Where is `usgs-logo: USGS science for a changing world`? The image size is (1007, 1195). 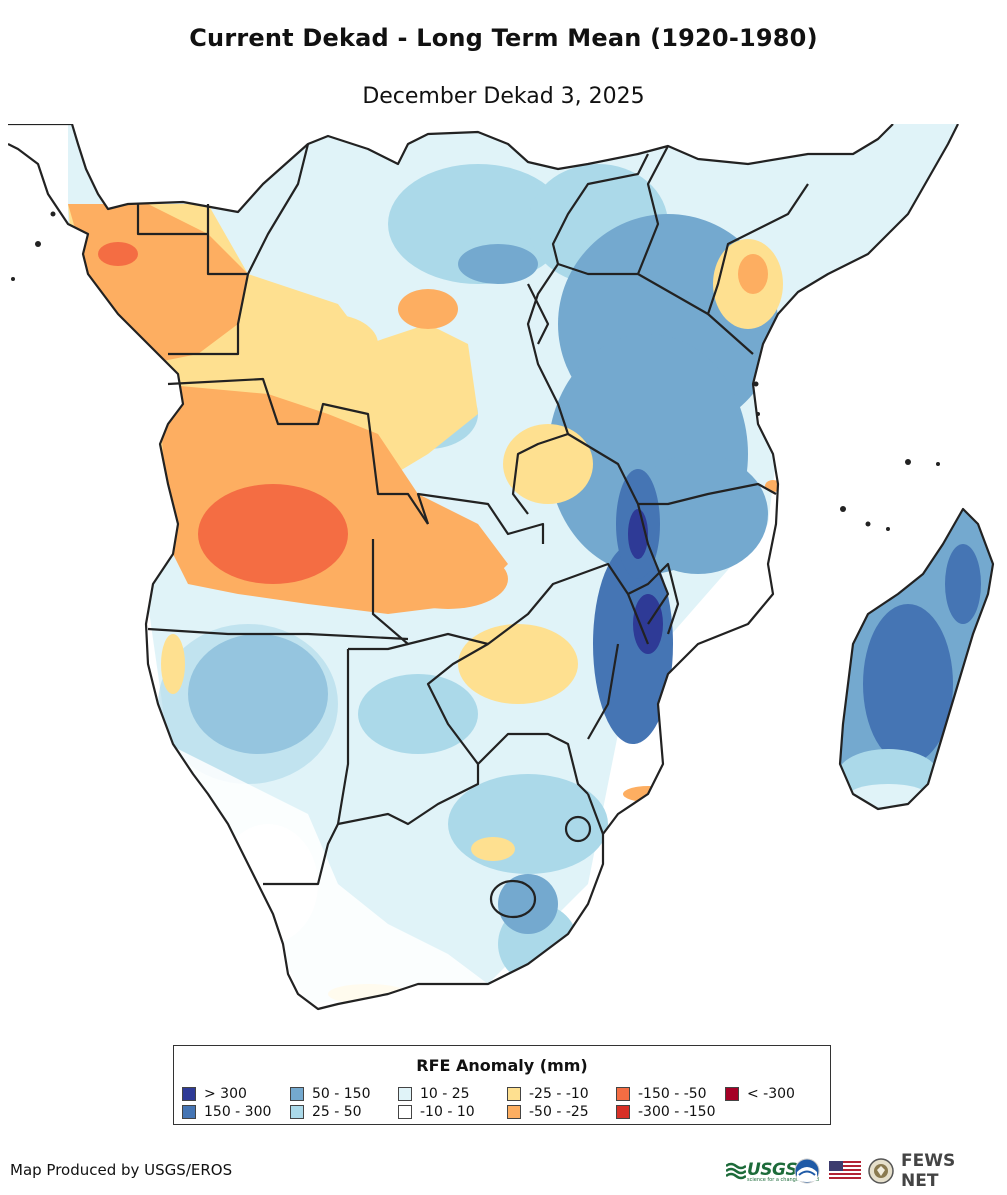 usgs-logo: USGS science for a changing world is located at coordinates (772, 1171).